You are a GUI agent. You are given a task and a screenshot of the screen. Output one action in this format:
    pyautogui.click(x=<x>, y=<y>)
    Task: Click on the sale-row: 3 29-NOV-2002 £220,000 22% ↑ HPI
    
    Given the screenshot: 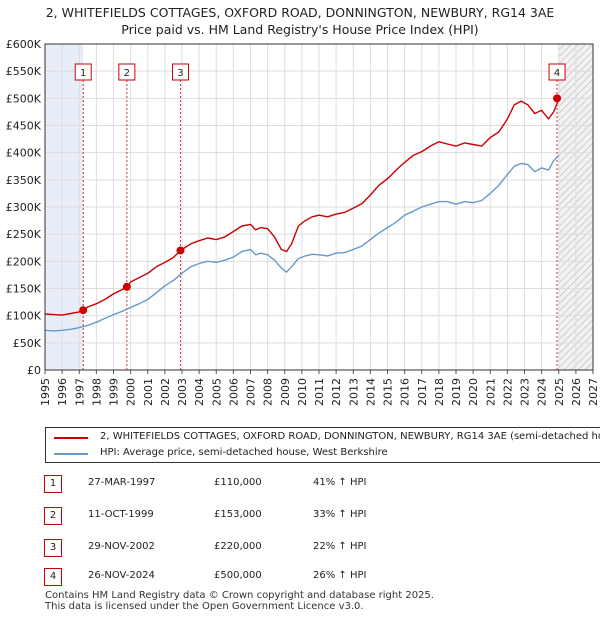 What is the action you would take?
    pyautogui.click(x=300, y=548)
    